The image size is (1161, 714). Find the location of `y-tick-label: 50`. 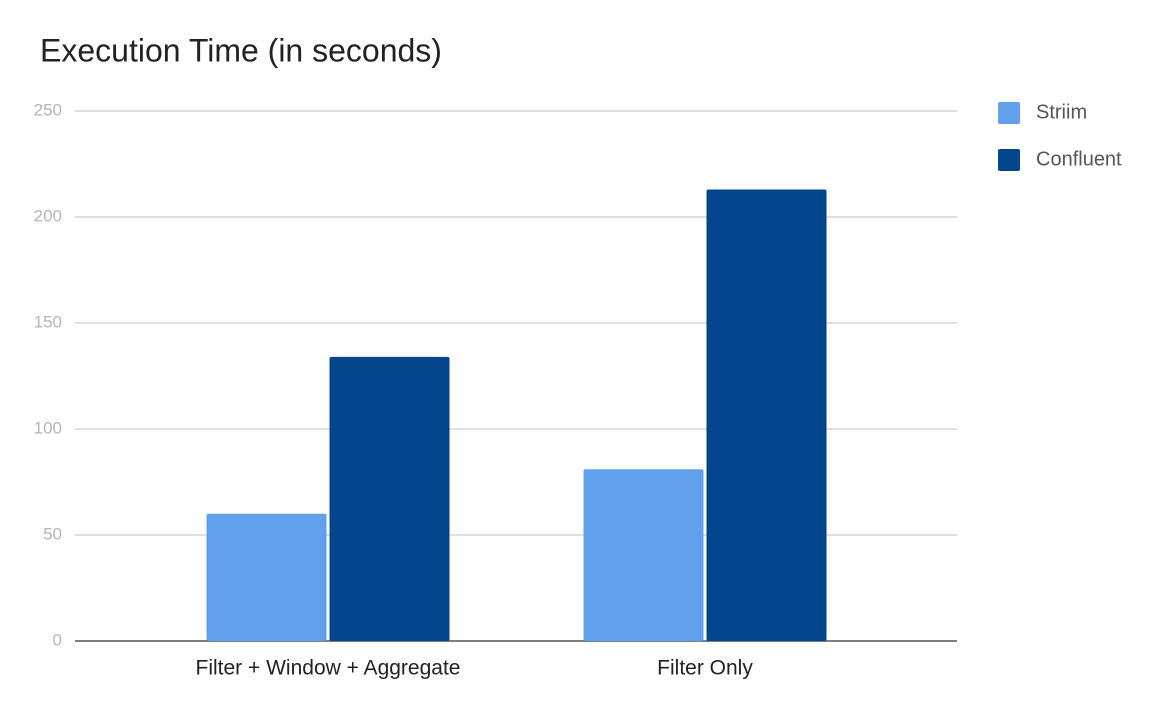

y-tick-label: 50 is located at coordinates (52, 533).